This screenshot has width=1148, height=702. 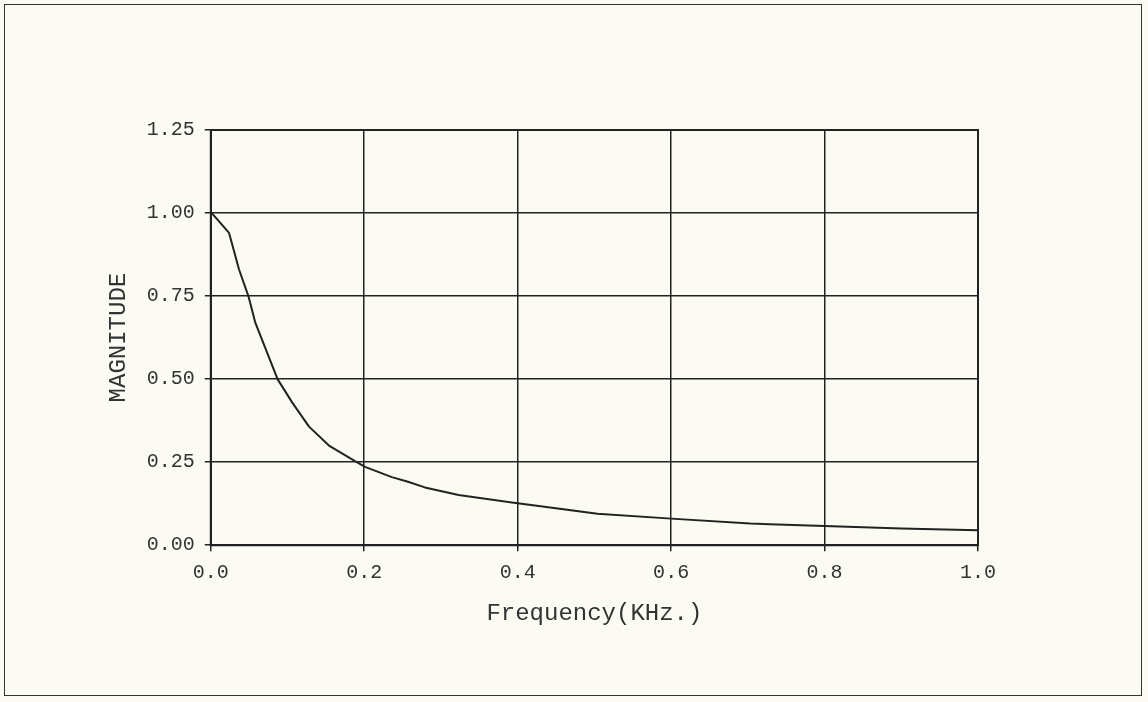 I want to click on y-tick-label: 0.75, so click(x=170, y=296).